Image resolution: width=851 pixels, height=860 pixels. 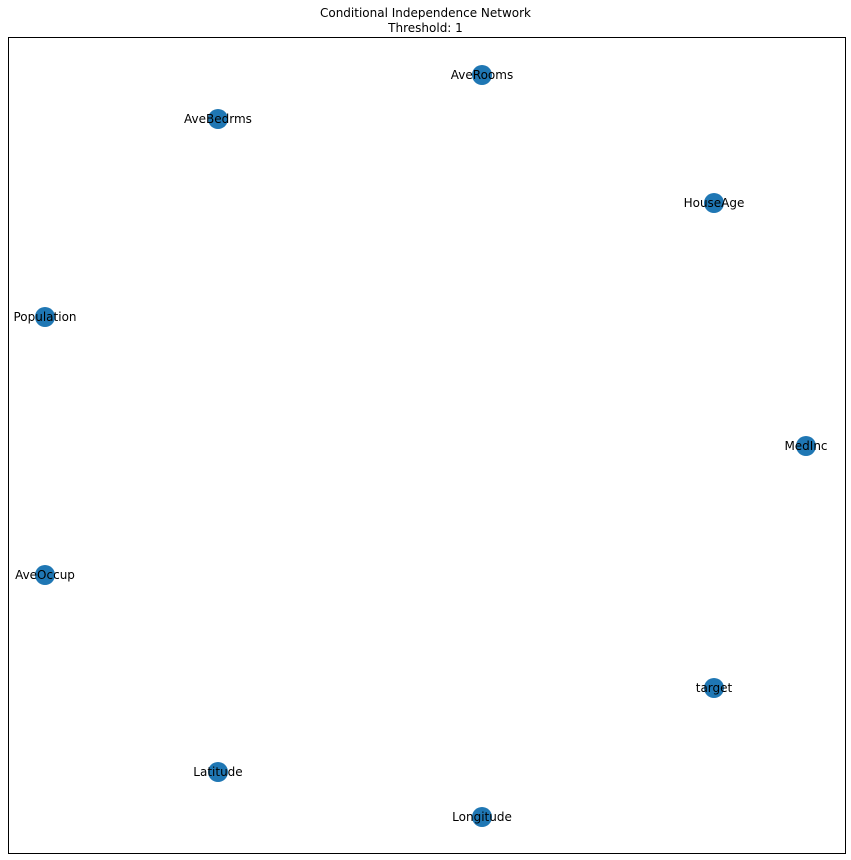 I want to click on node-label: AveRooms, so click(x=482, y=75).